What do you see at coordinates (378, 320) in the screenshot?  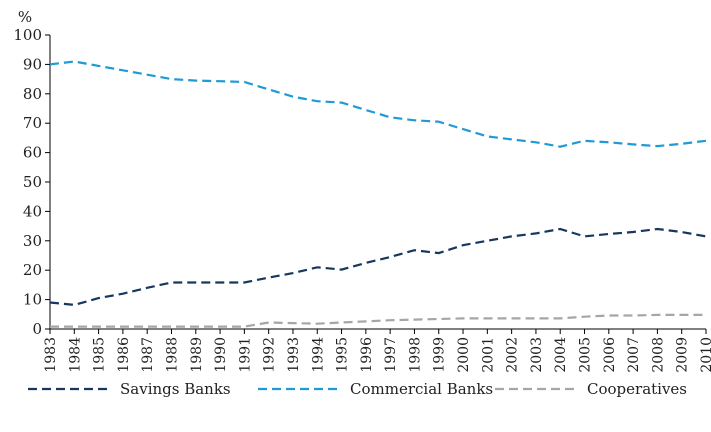 I see `series-line-cooperatives` at bounding box center [378, 320].